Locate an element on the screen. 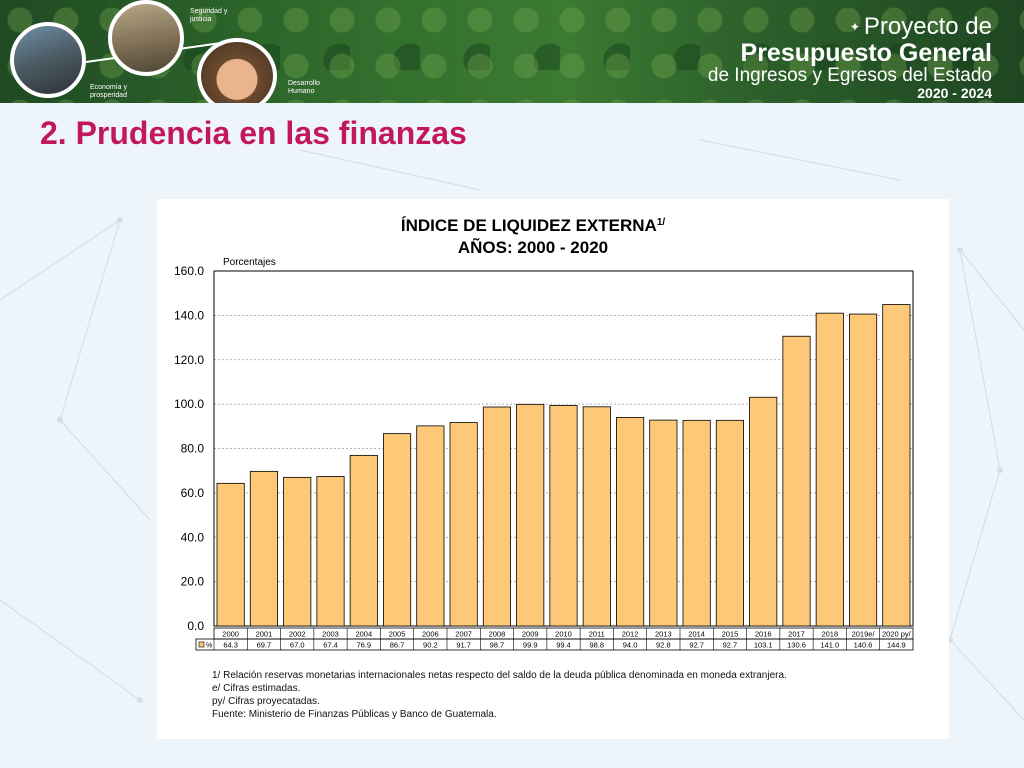 The image size is (1024, 768). chart-title: ÍNDICE DE LIQUIDEZ EXTERNA1/ is located at coordinates (533, 225).